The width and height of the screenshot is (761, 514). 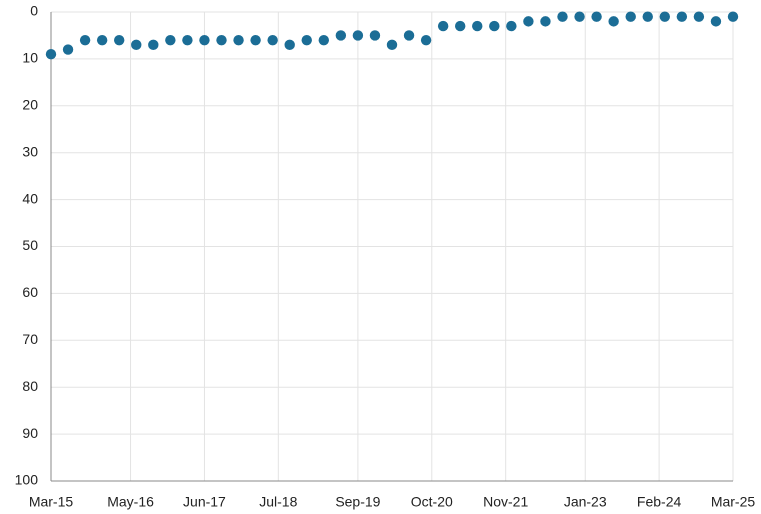 What do you see at coordinates (432, 502) in the screenshot?
I see `x-tick-label: Oct-20` at bounding box center [432, 502].